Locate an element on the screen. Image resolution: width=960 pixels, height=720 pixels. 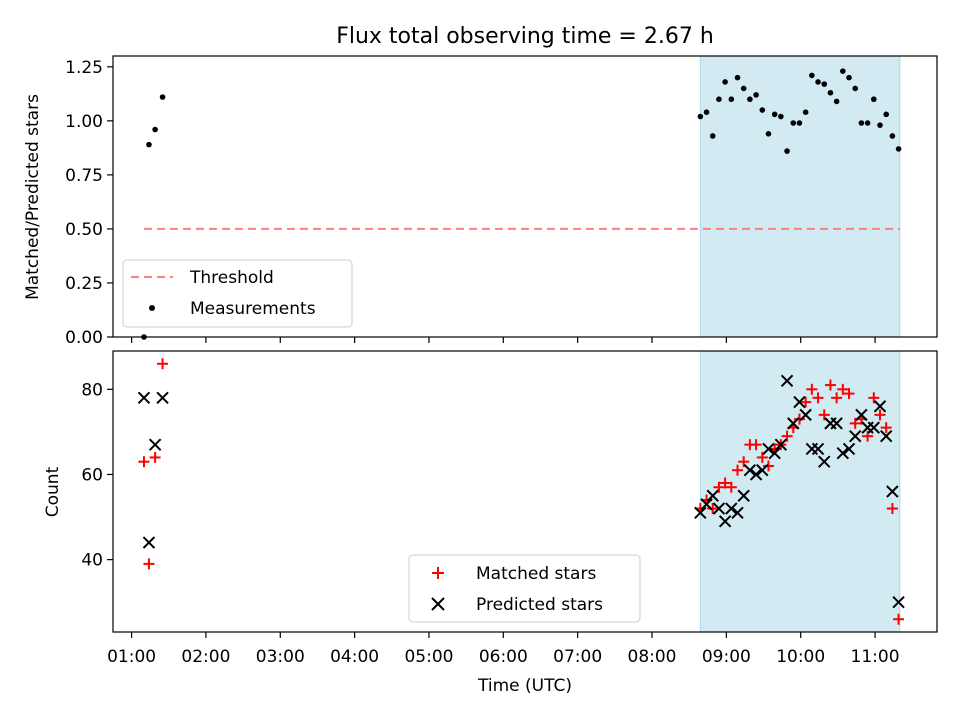
y-tick-label: 1.00 is located at coordinates (84, 122).